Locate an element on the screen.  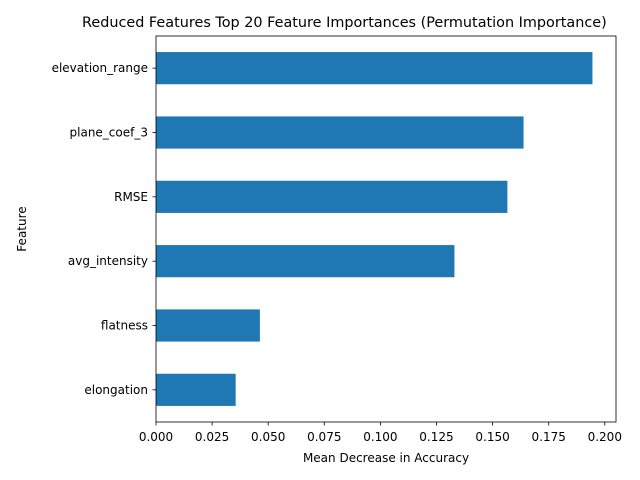
x-tick-label: 0.100 is located at coordinates (380, 437).